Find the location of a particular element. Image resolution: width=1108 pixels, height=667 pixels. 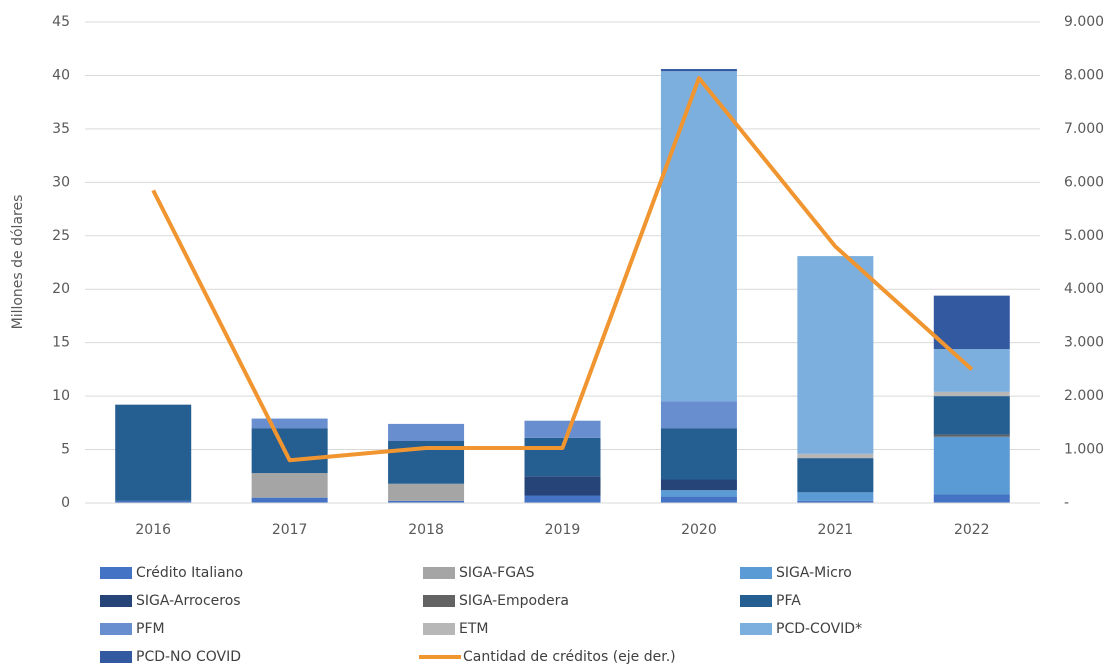

x-tick-label: 2016 is located at coordinates (153, 530).